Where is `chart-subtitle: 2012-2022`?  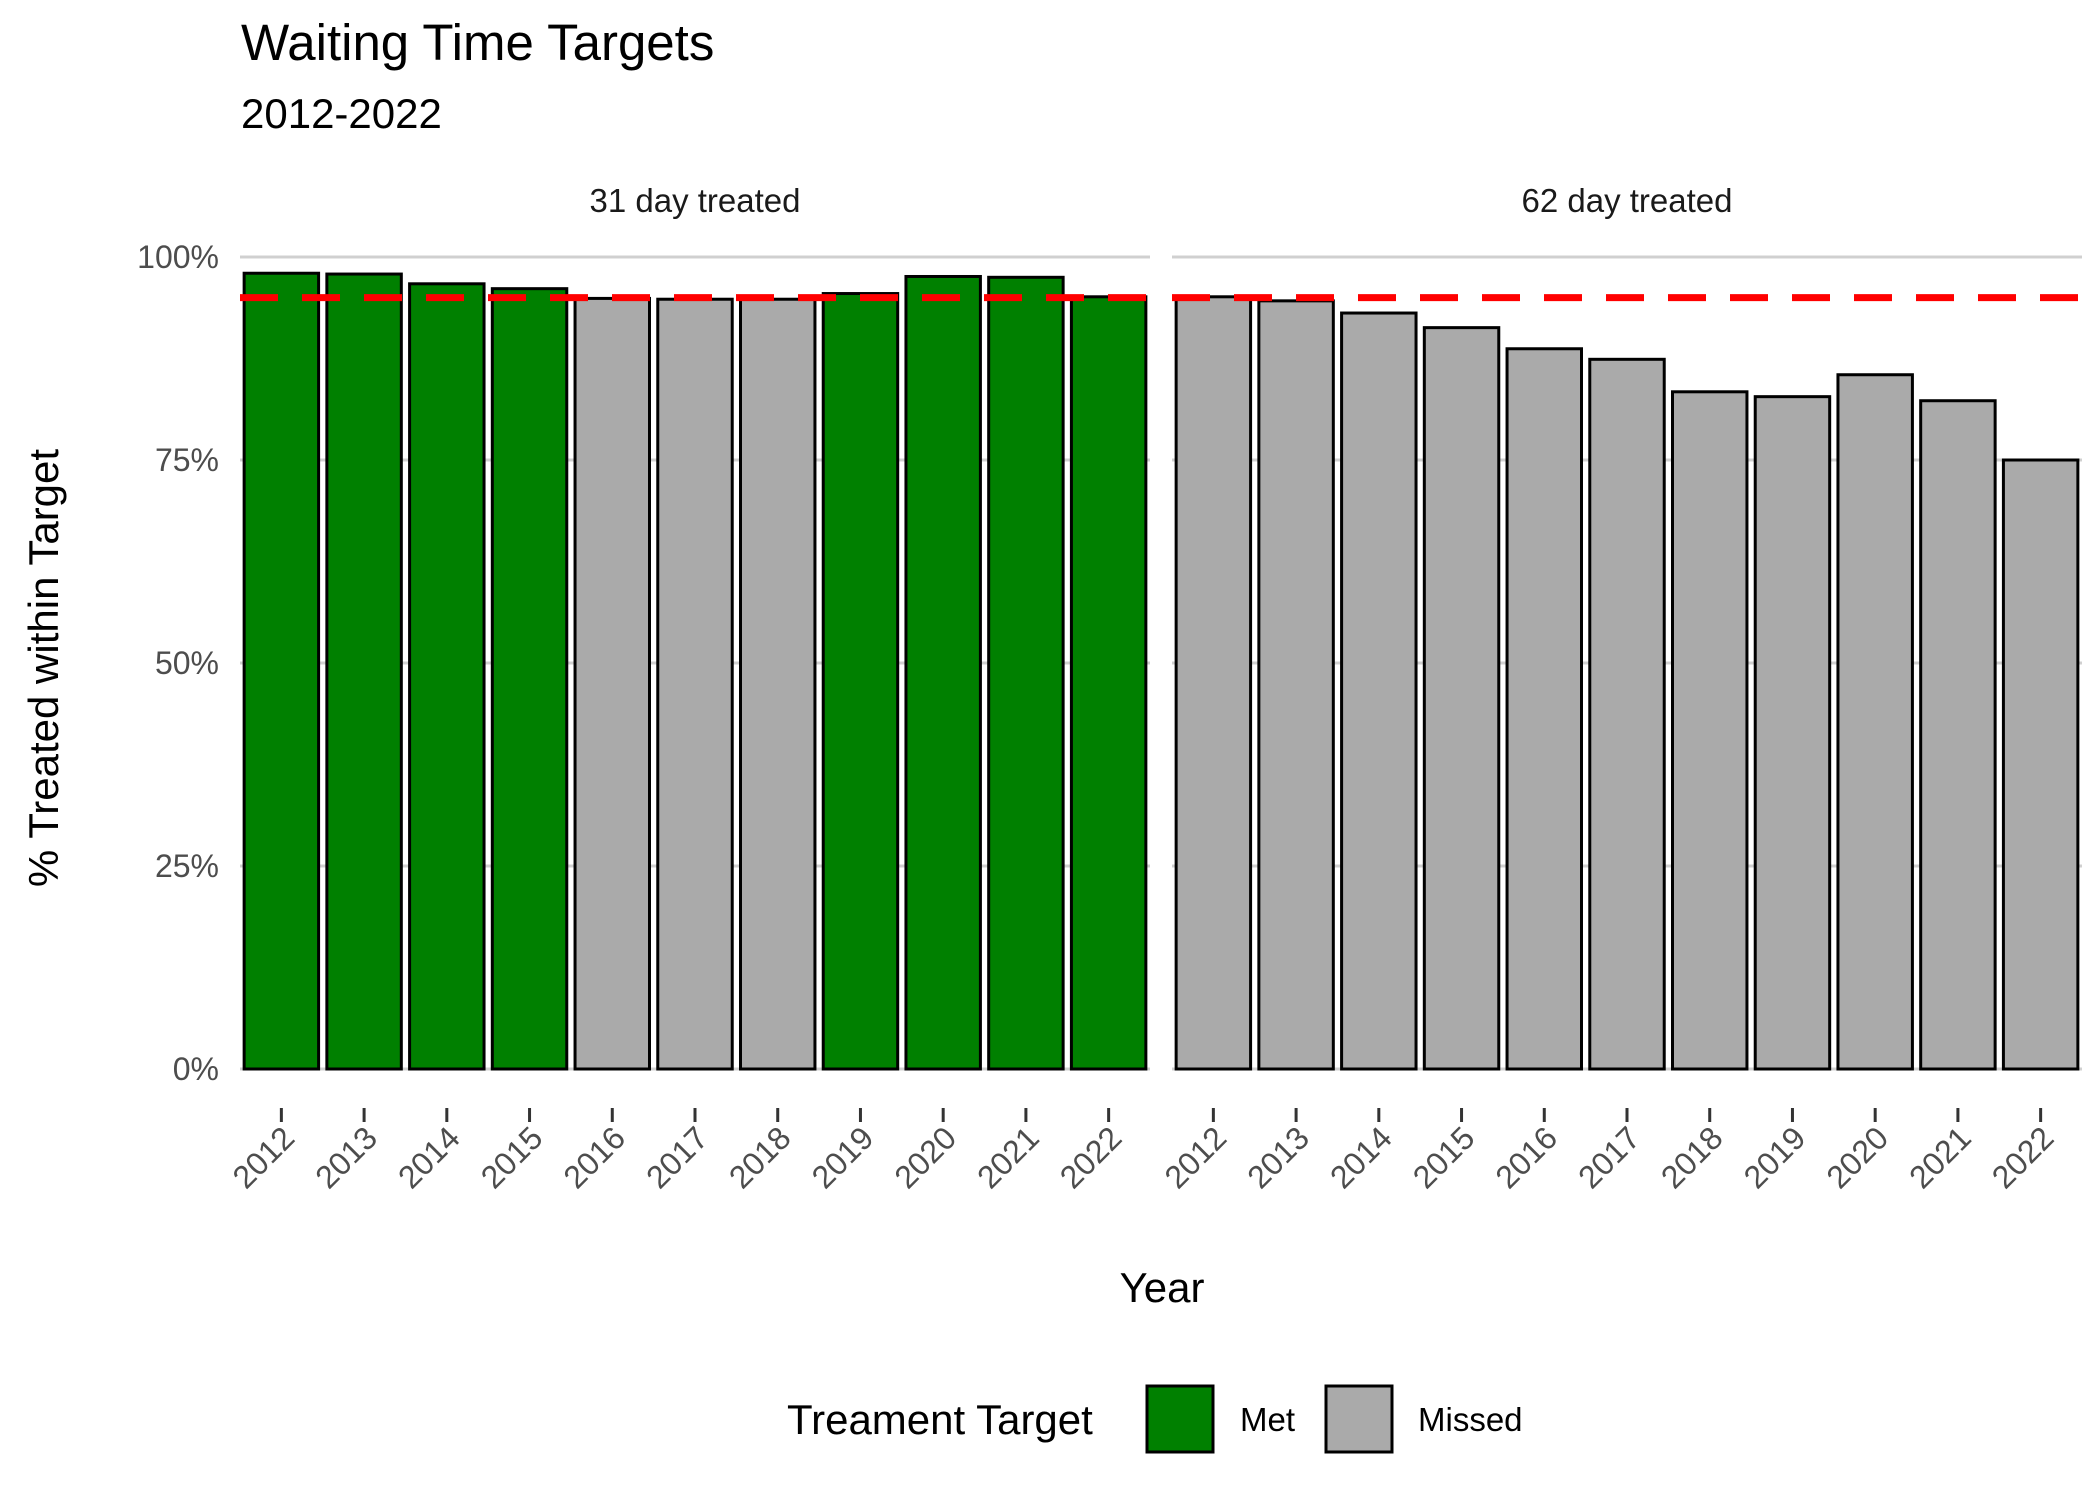
chart-subtitle: 2012-2022 is located at coordinates (341, 113).